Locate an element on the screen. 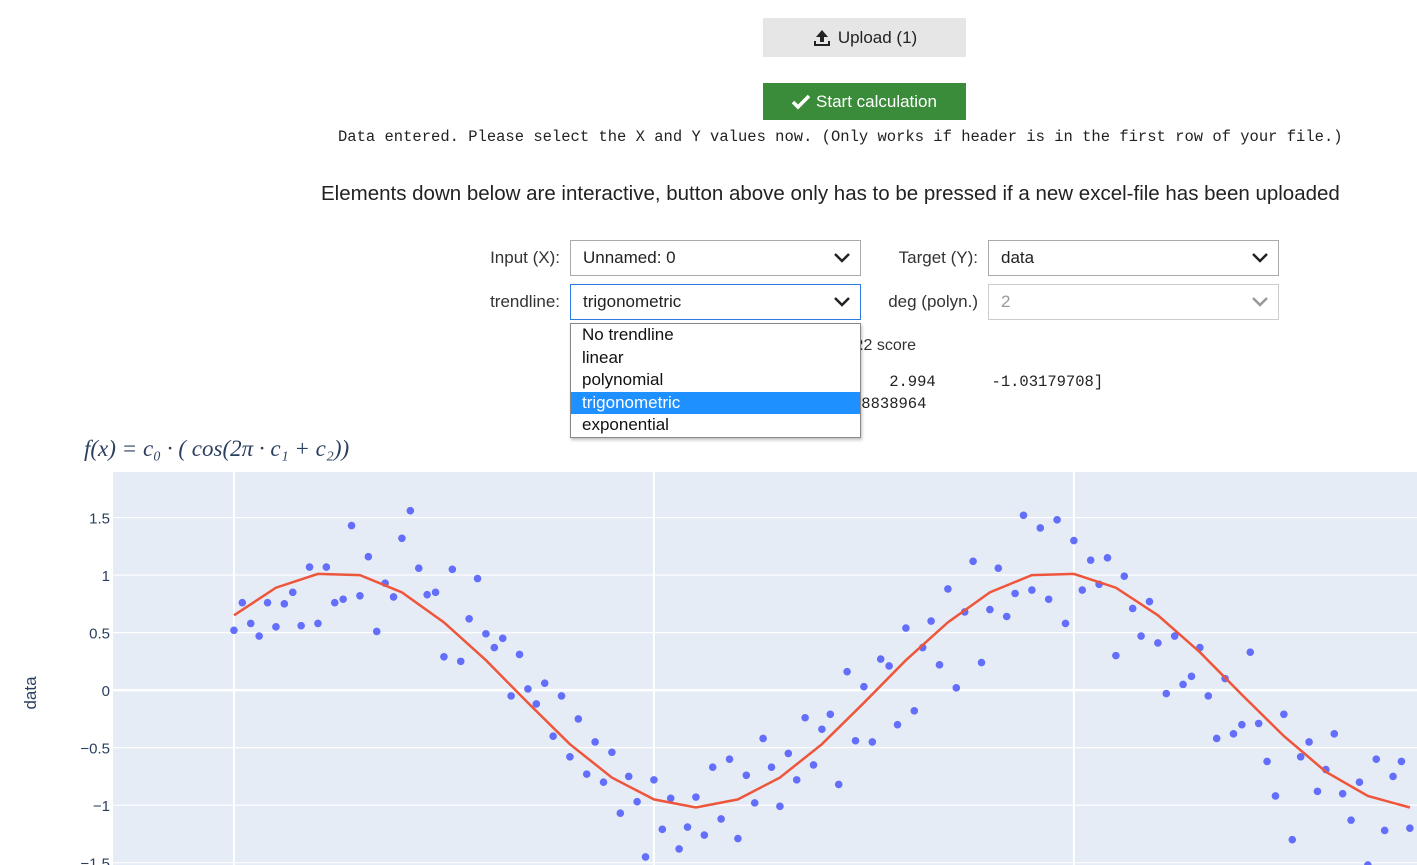 The image size is (1417, 865). score-label: R2 score is located at coordinates (884, 345).